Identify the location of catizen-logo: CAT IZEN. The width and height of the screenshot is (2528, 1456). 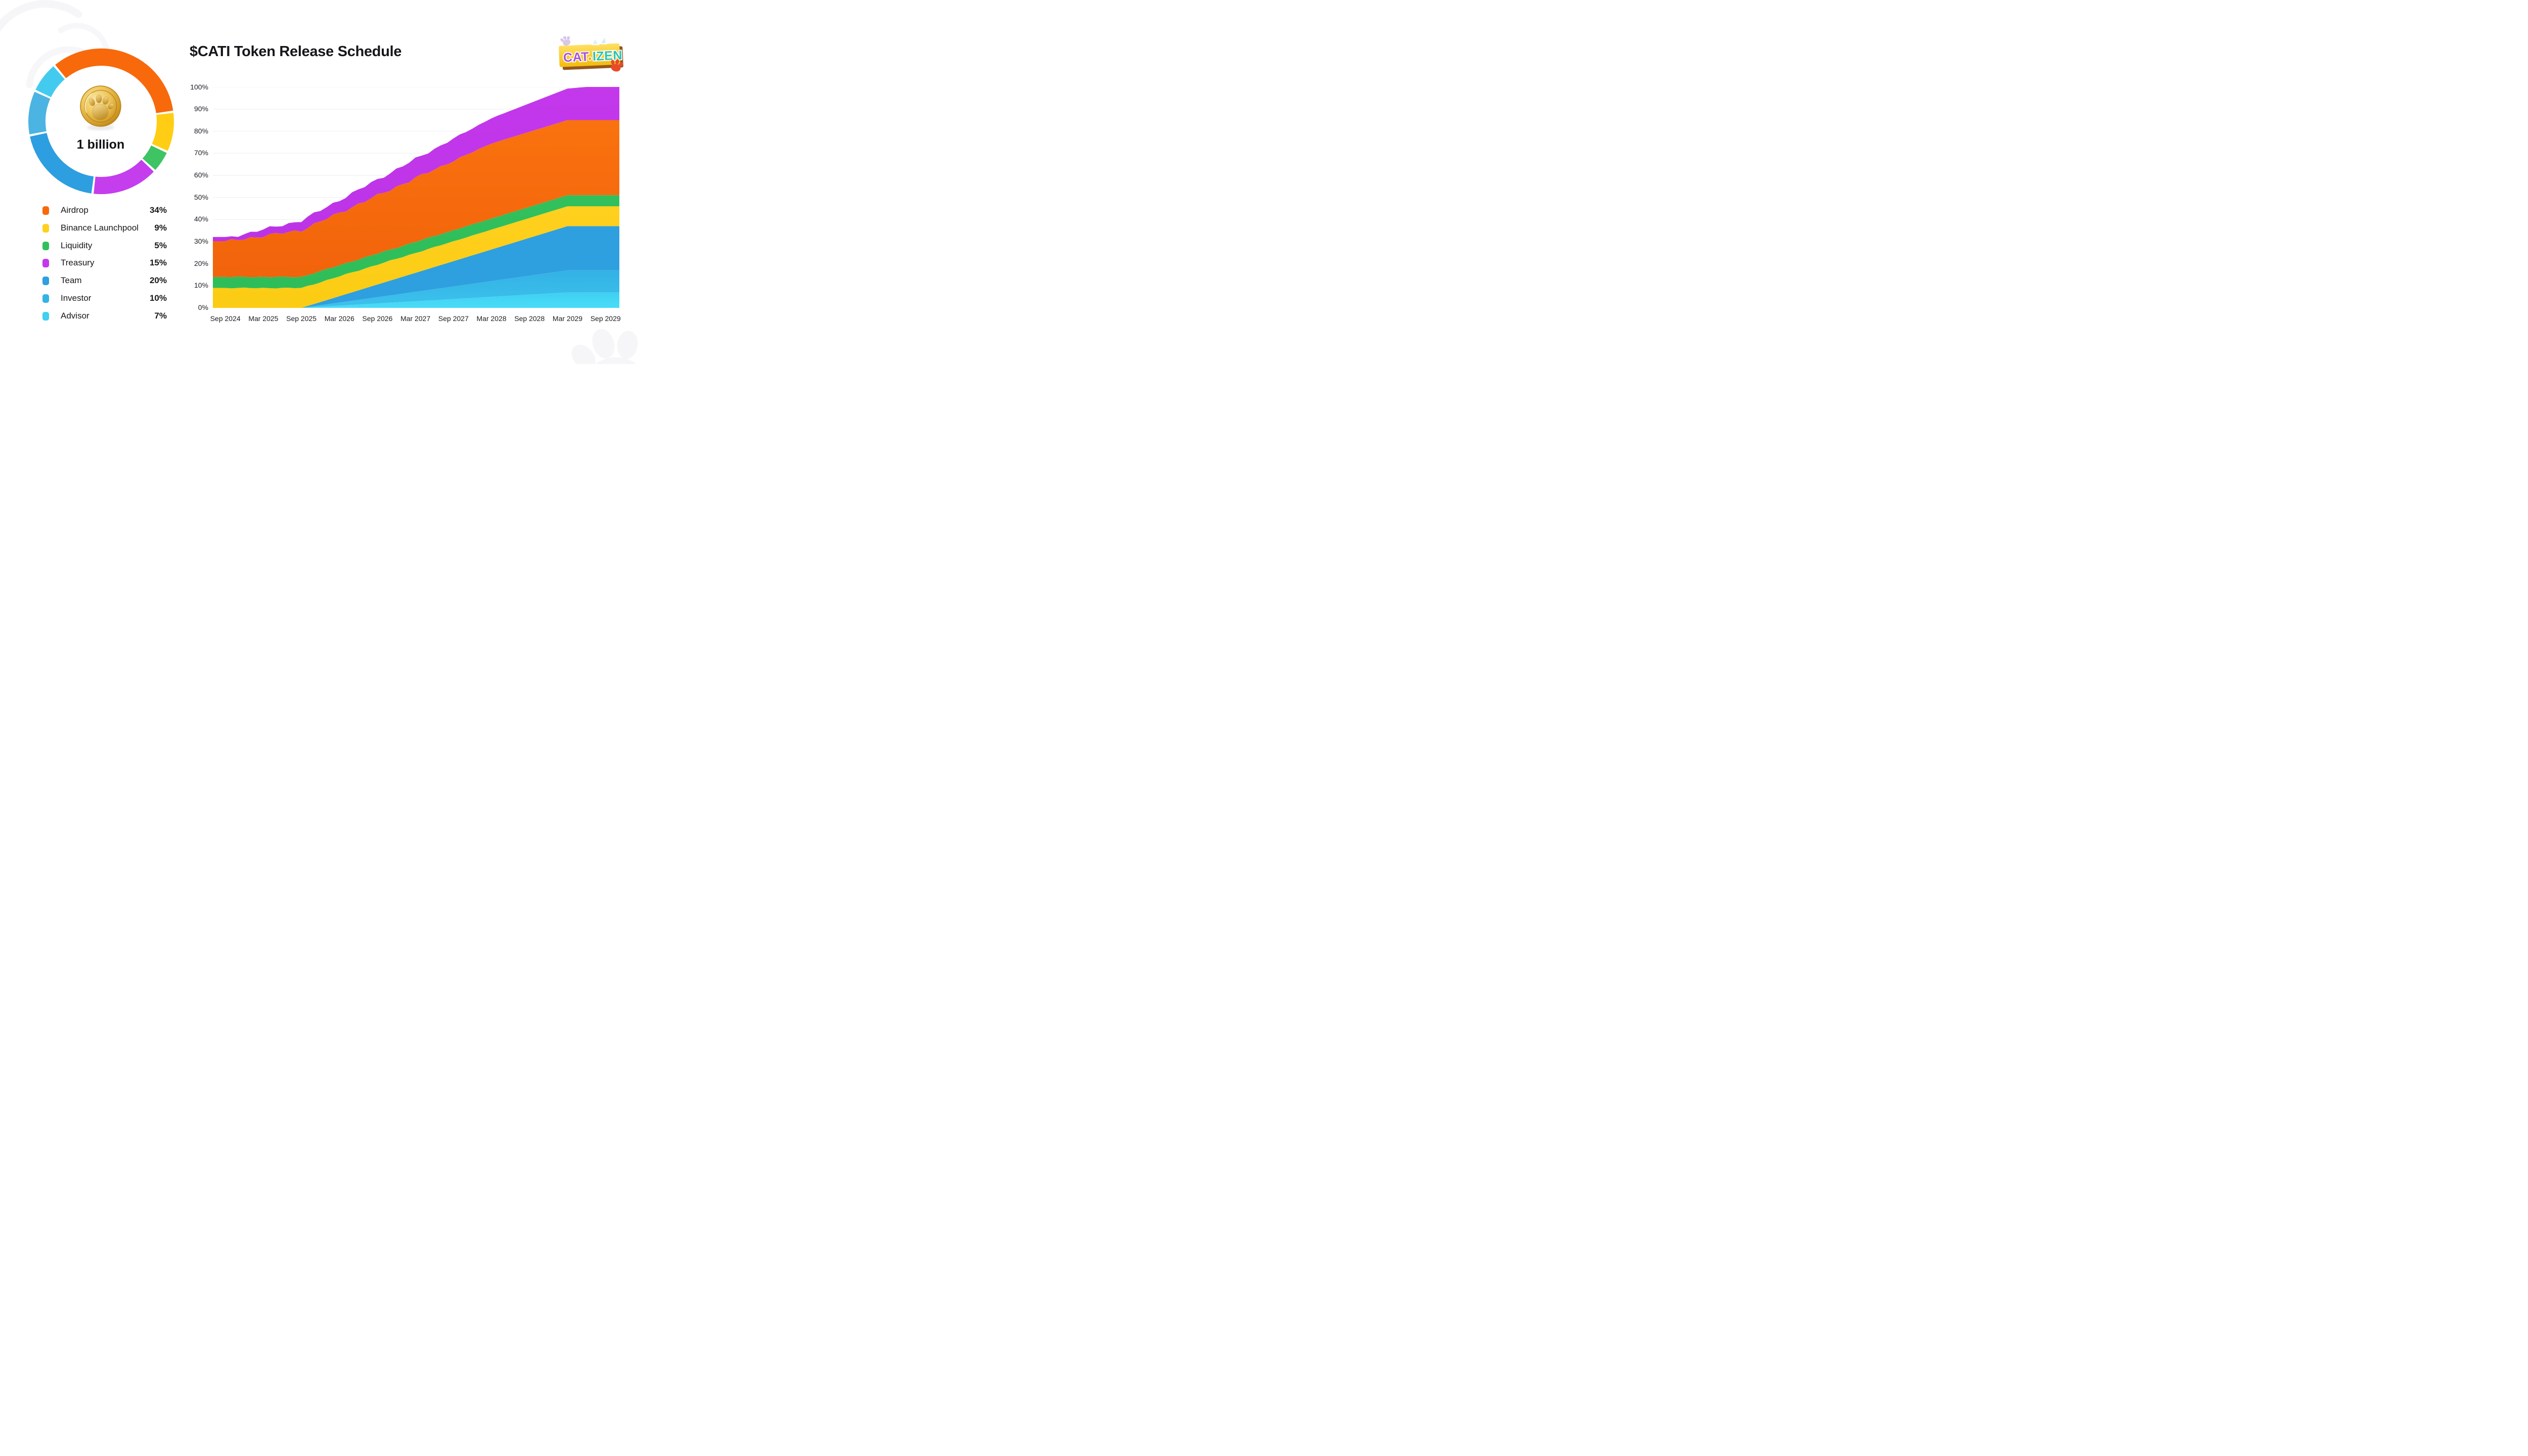
(591, 54).